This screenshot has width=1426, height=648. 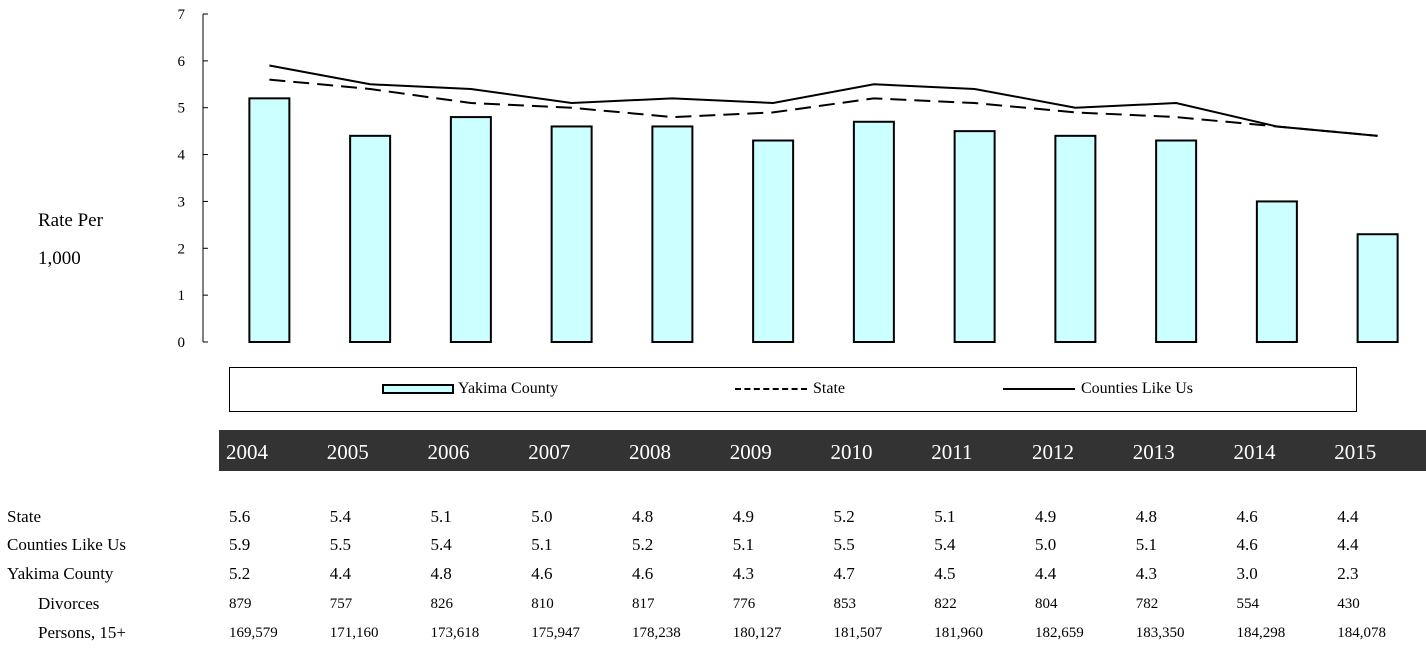 What do you see at coordinates (60, 573) in the screenshot?
I see `table-row-label: Yakima County` at bounding box center [60, 573].